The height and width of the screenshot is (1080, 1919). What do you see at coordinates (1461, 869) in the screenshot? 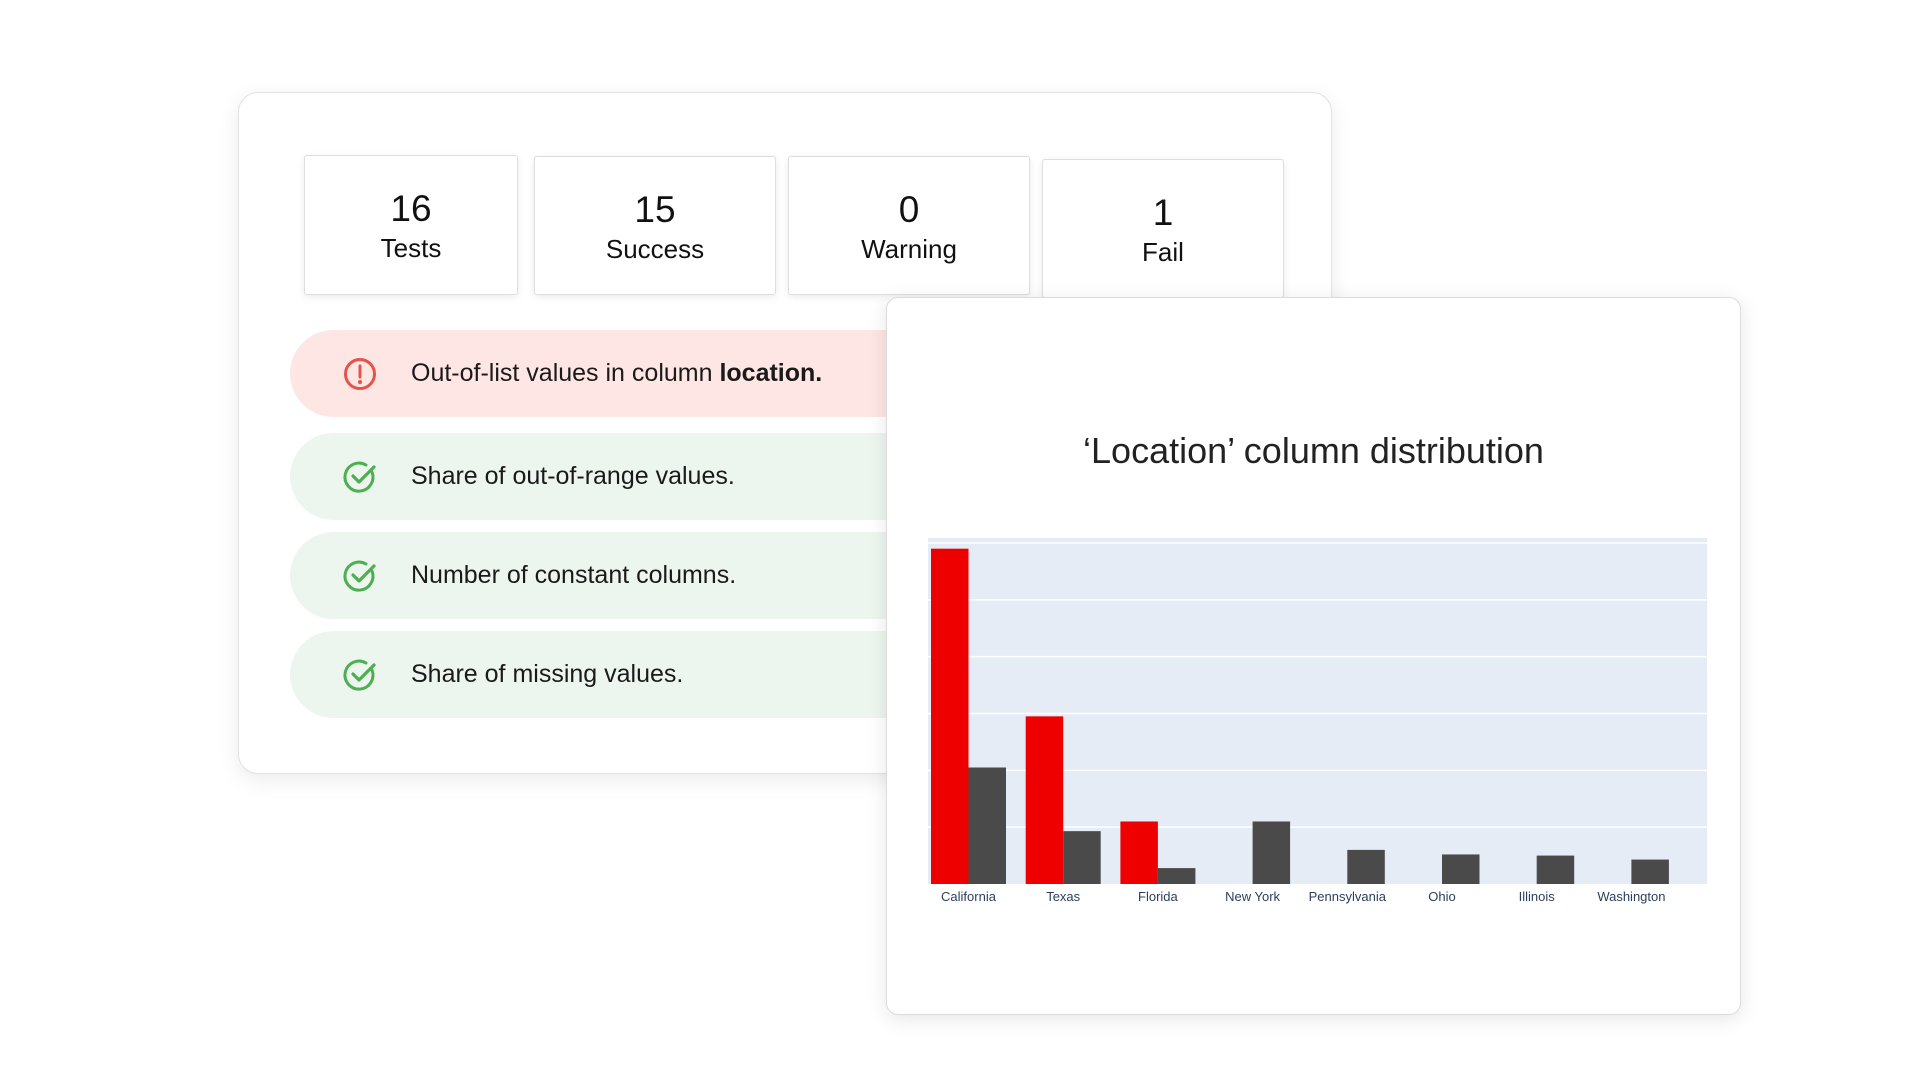
I see `bar-ohio-reference` at bounding box center [1461, 869].